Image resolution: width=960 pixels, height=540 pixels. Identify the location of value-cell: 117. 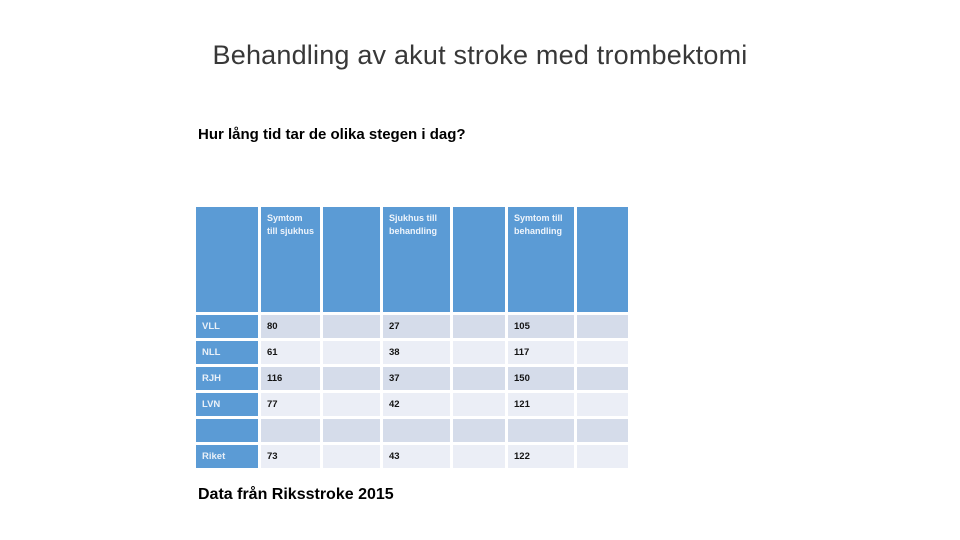
(541, 352).